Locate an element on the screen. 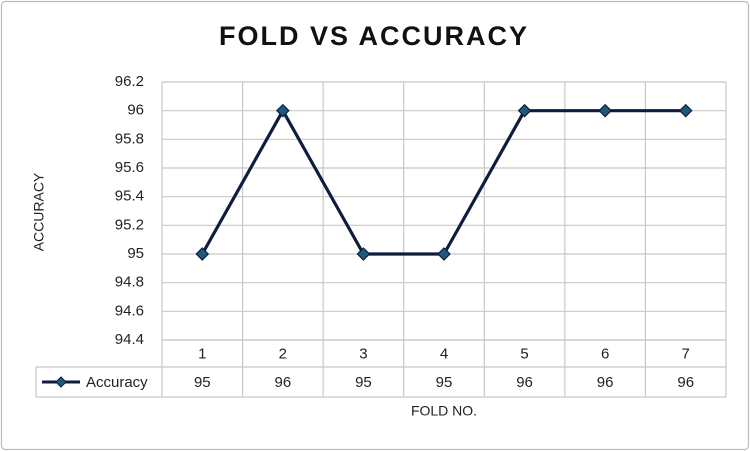 The image size is (750, 451). y-tick-label: 96 is located at coordinates (135, 110).